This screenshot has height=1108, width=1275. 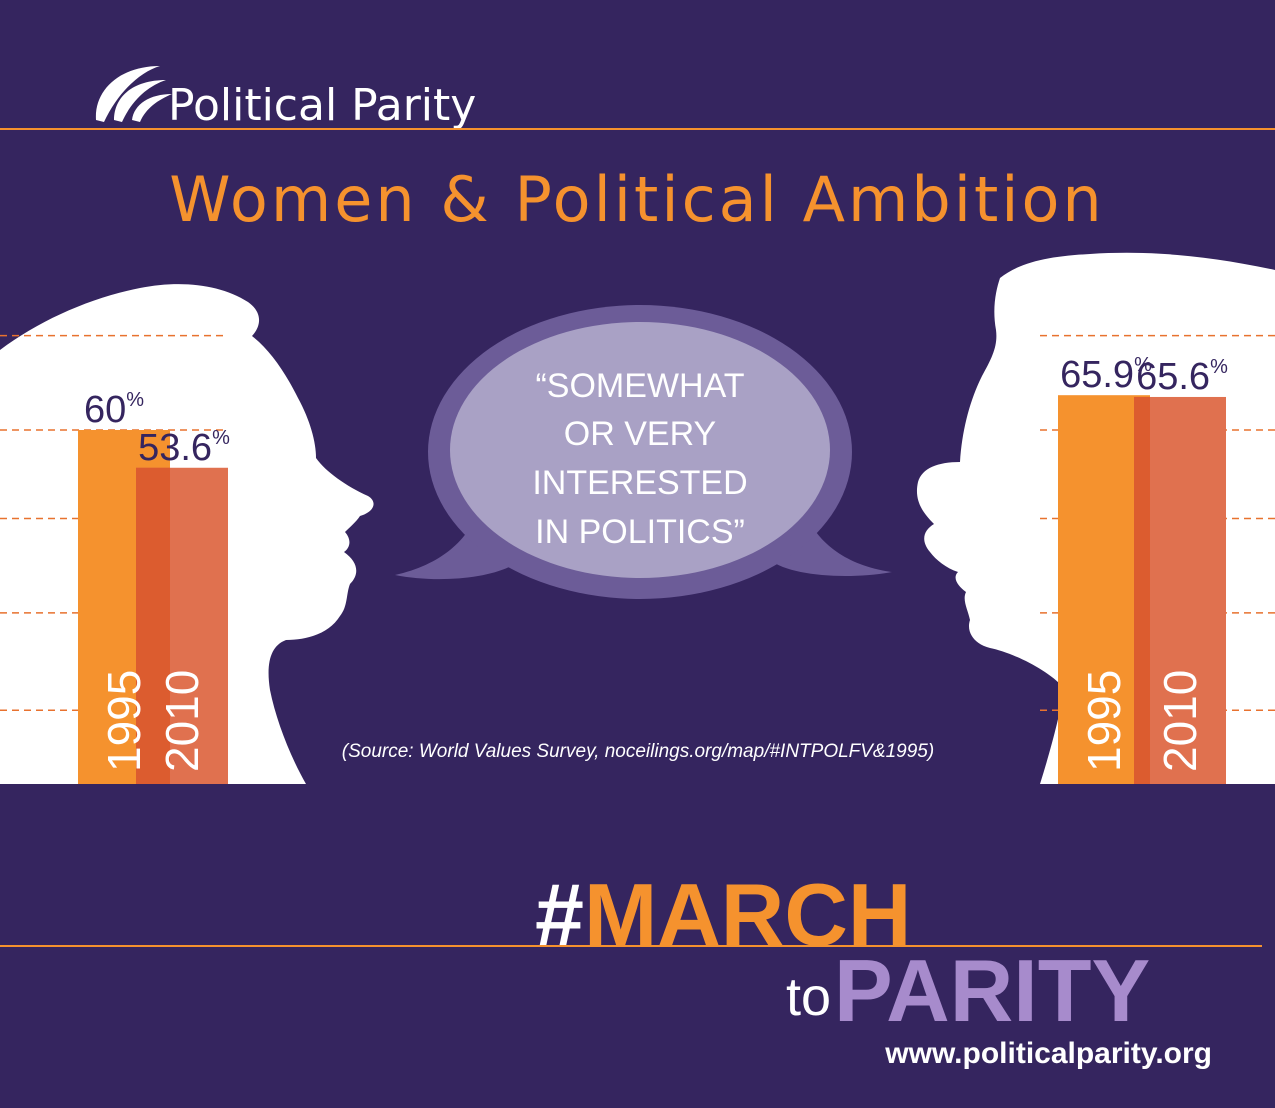 I want to click on hashtag-symbol: #, so click(x=559, y=914).